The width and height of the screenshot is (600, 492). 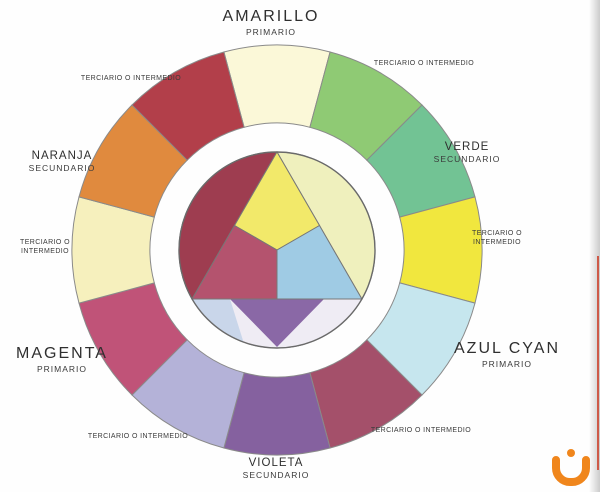 I want to click on label-azul-cyan-subtitle: PRIMARIO, so click(x=507, y=364).